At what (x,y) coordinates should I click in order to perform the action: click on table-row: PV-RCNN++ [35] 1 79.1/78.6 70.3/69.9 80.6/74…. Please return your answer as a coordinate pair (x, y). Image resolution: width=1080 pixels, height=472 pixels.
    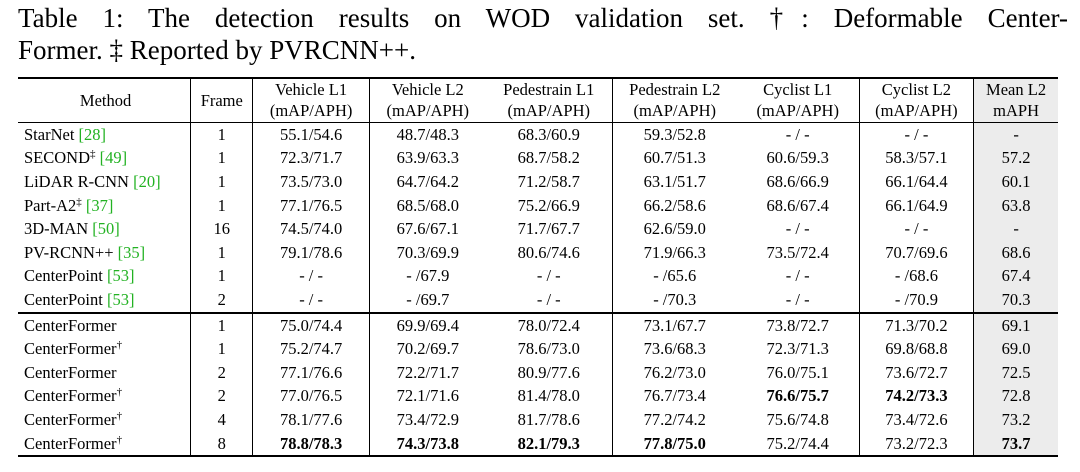
    Looking at the image, I should click on (538, 252).